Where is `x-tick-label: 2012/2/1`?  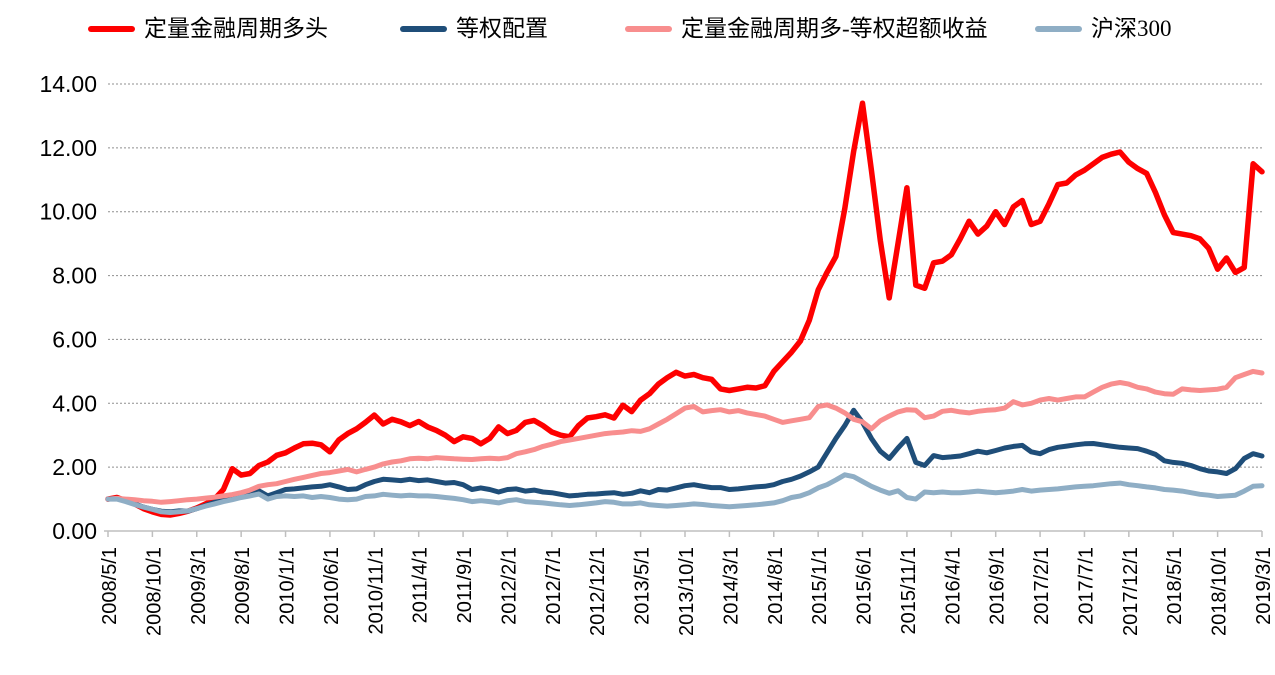
x-tick-label: 2012/2/1 is located at coordinates (509, 586).